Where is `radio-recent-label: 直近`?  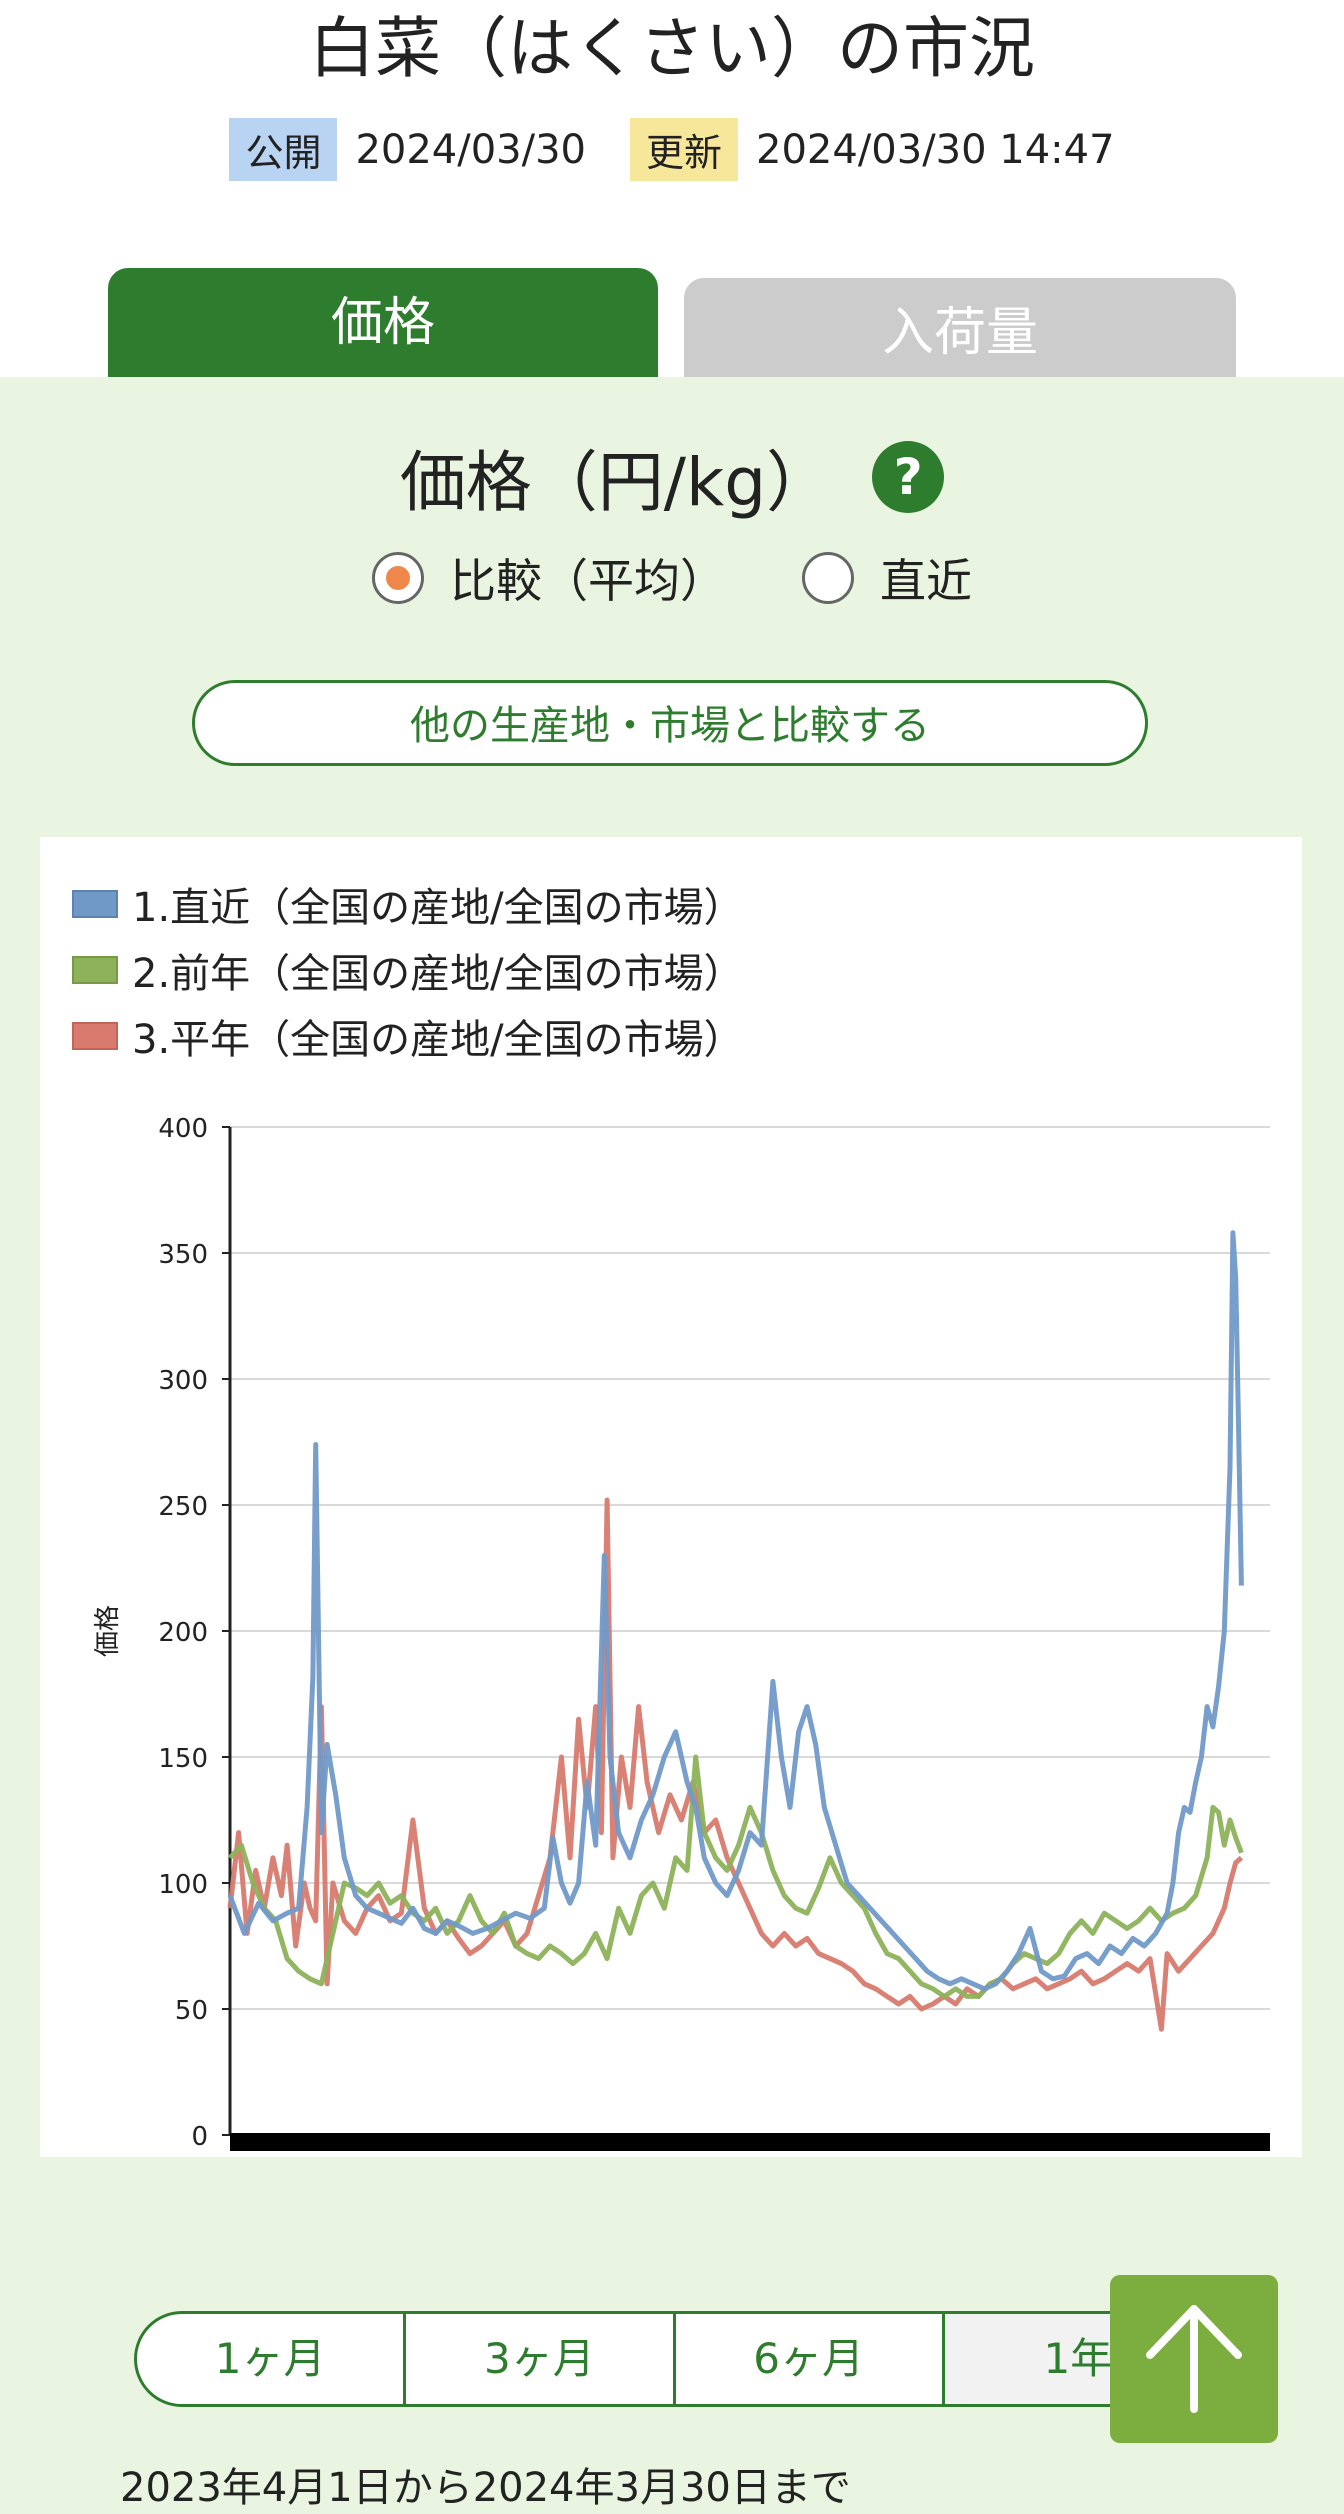
radio-recent-label: 直近 is located at coordinates (926, 581).